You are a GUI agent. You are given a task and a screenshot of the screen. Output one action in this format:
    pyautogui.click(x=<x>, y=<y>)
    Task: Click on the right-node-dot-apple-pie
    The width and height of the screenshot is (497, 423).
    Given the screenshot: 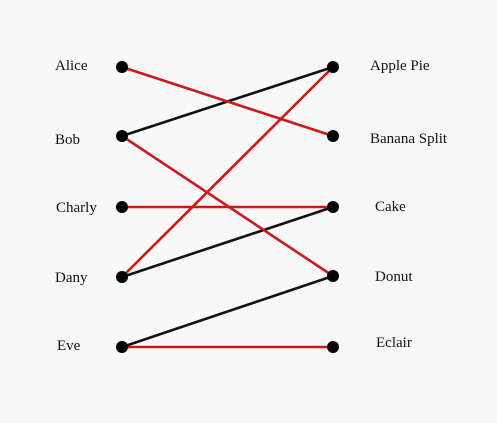 What is the action you would take?
    pyautogui.click(x=333, y=67)
    